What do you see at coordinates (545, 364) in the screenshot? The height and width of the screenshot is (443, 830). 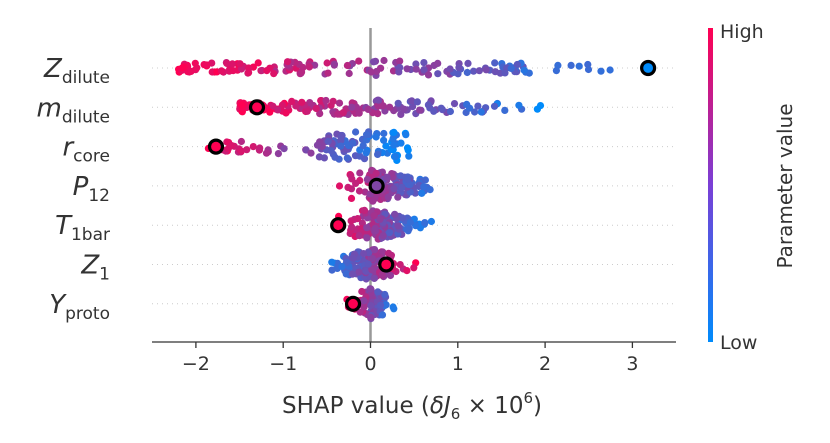 I see `x-tick-label: 2` at bounding box center [545, 364].